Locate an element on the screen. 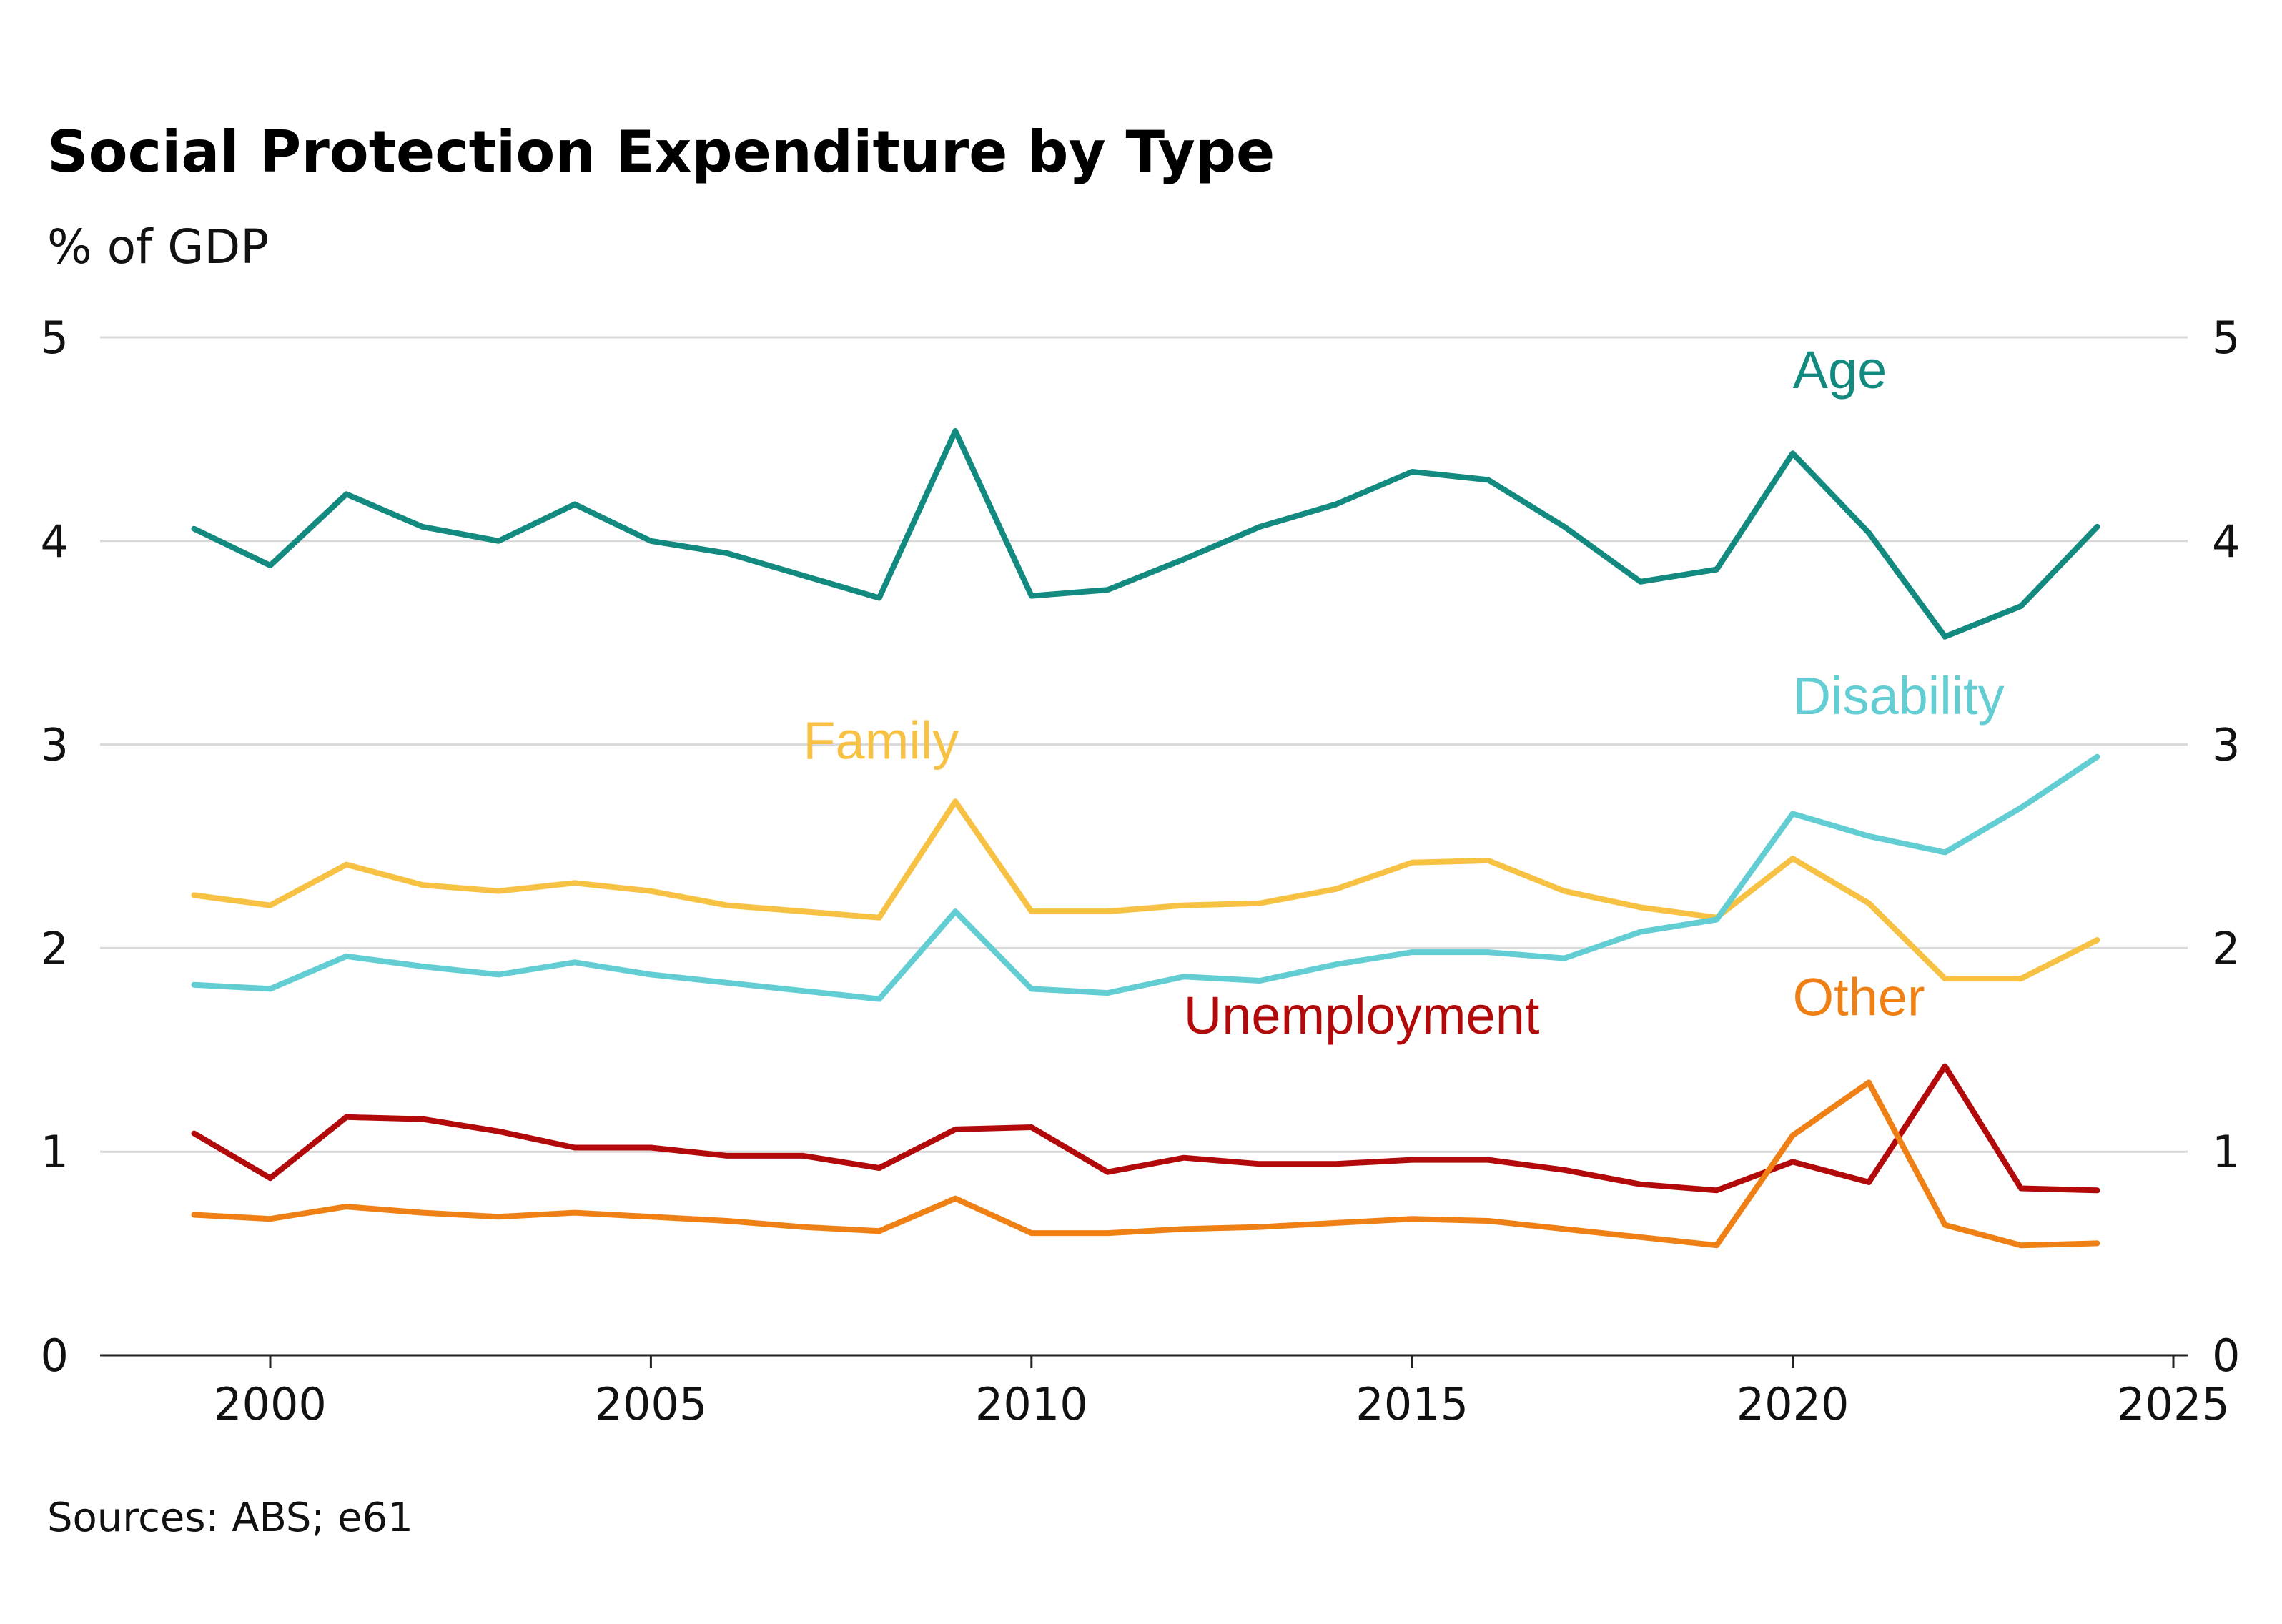  y-tick-label-right: 4 is located at coordinates (2226, 542).